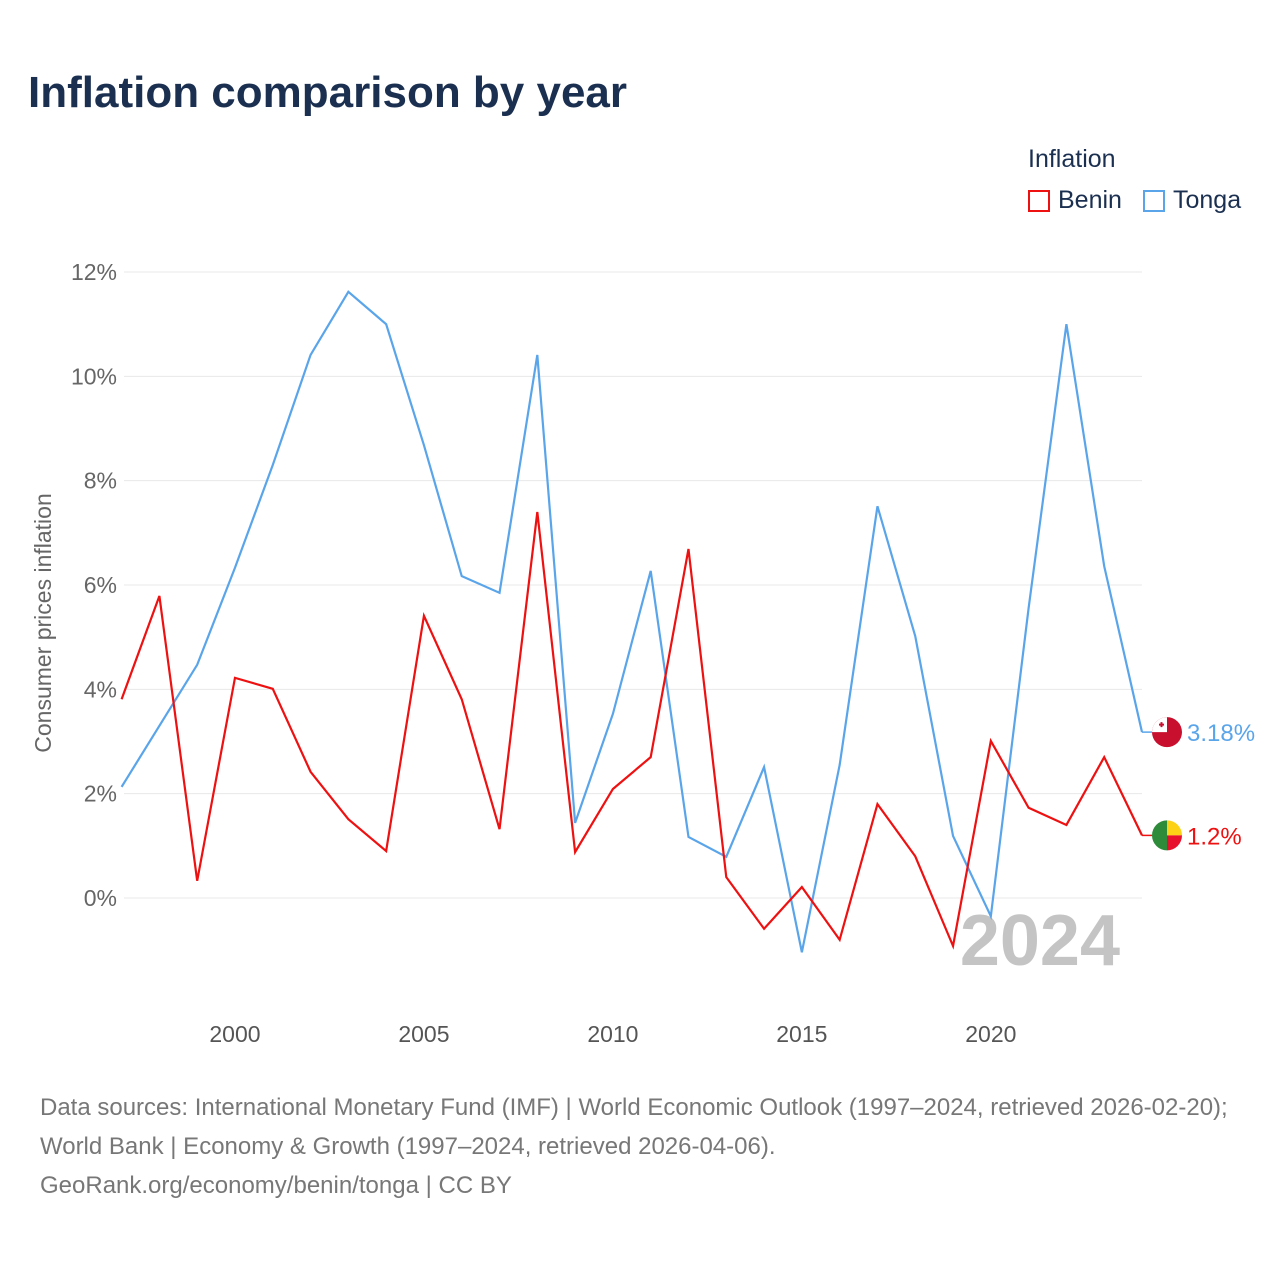 This screenshot has width=1280, height=1280. I want to click on y-axis-label: Consumer prices inflation, so click(43, 623).